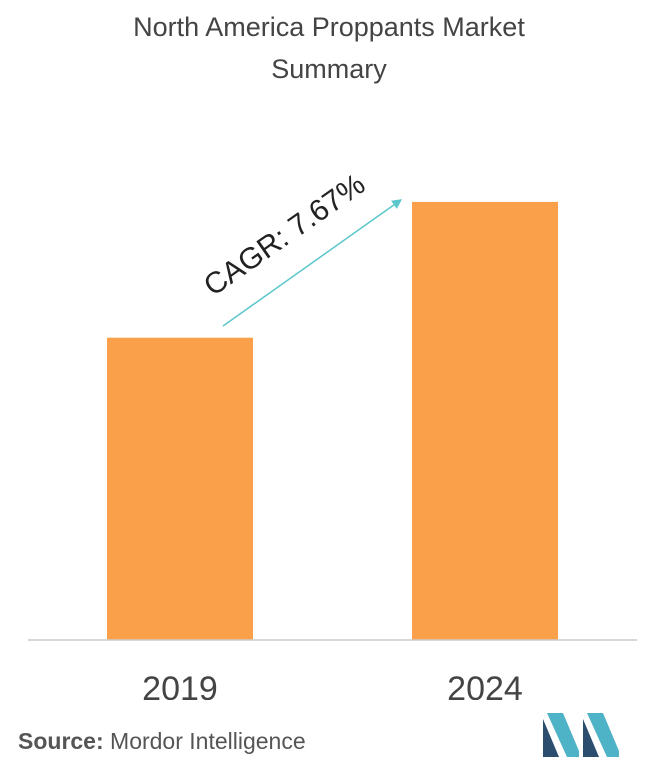  What do you see at coordinates (485, 420) in the screenshot?
I see `bar-2024` at bounding box center [485, 420].